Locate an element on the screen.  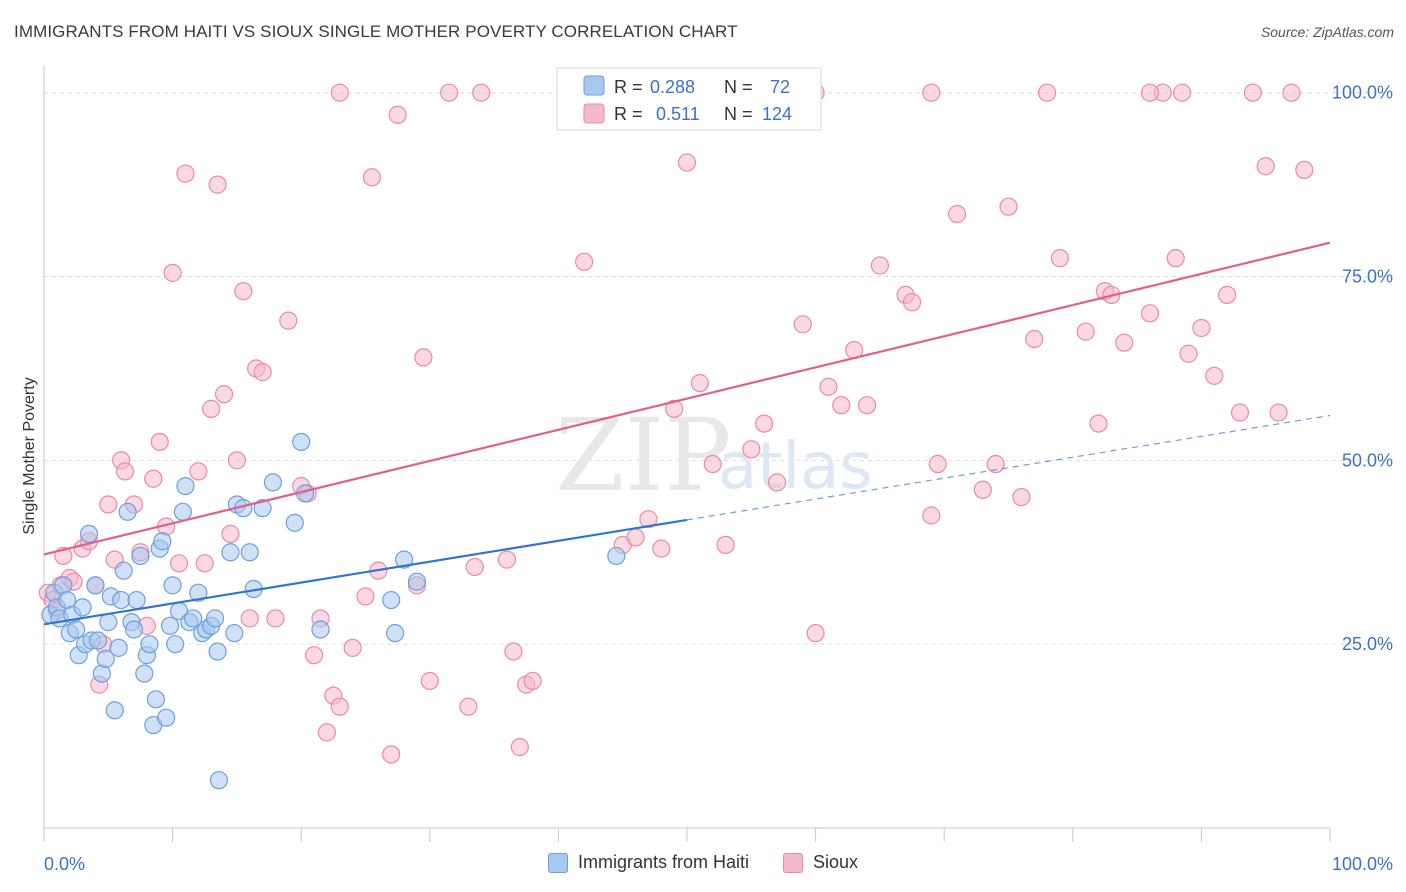
legend-label-haiti: Immigrants from Haiti is located at coordinates (664, 862).